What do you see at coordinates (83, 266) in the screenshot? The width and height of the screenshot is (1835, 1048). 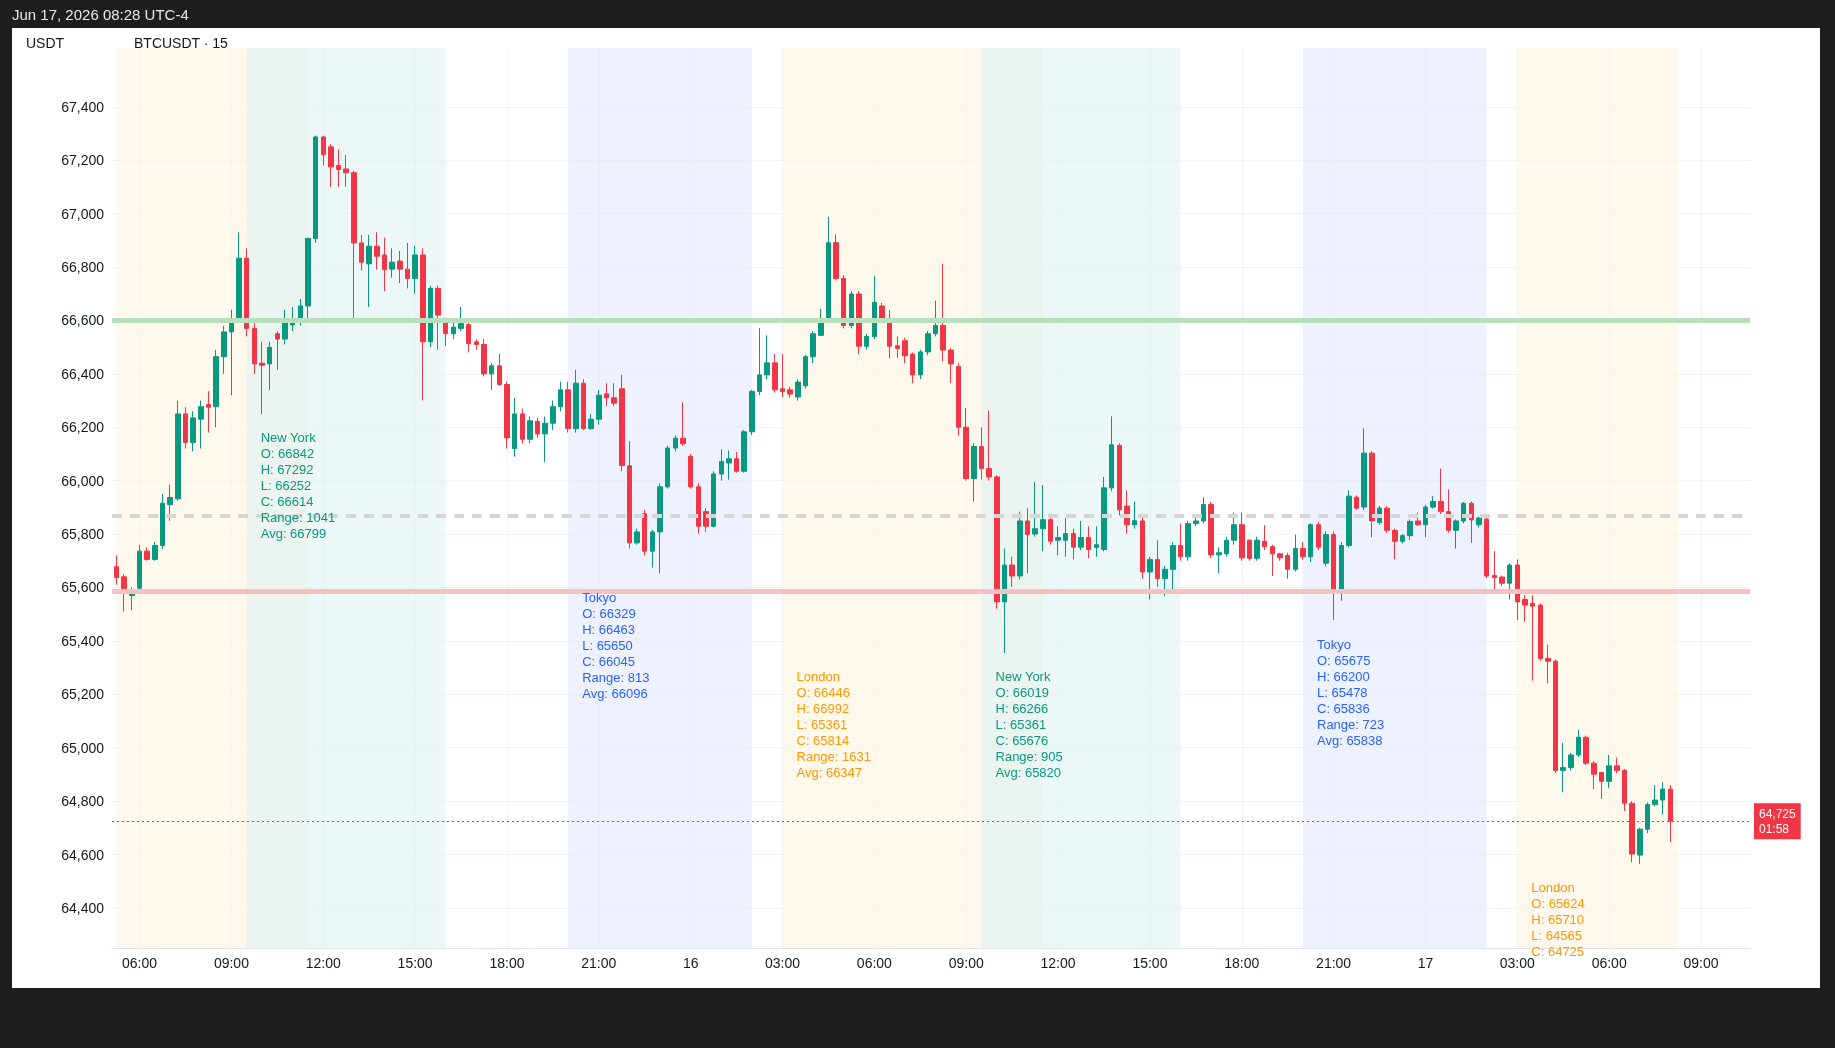 I see `y-tick-label: 66,800` at bounding box center [83, 266].